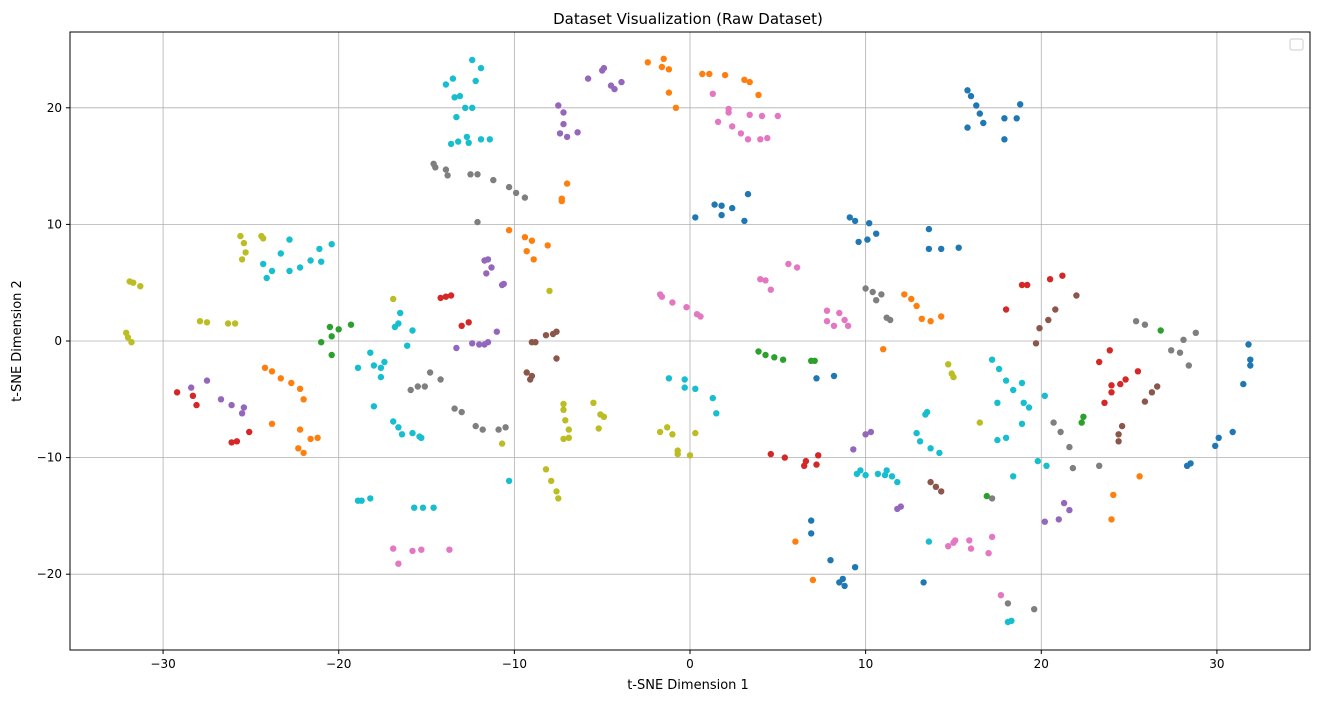 The height and width of the screenshot is (701, 1318). I want to click on y-axis-ticks: −20 −10 0 10 20, so click(53, 341).